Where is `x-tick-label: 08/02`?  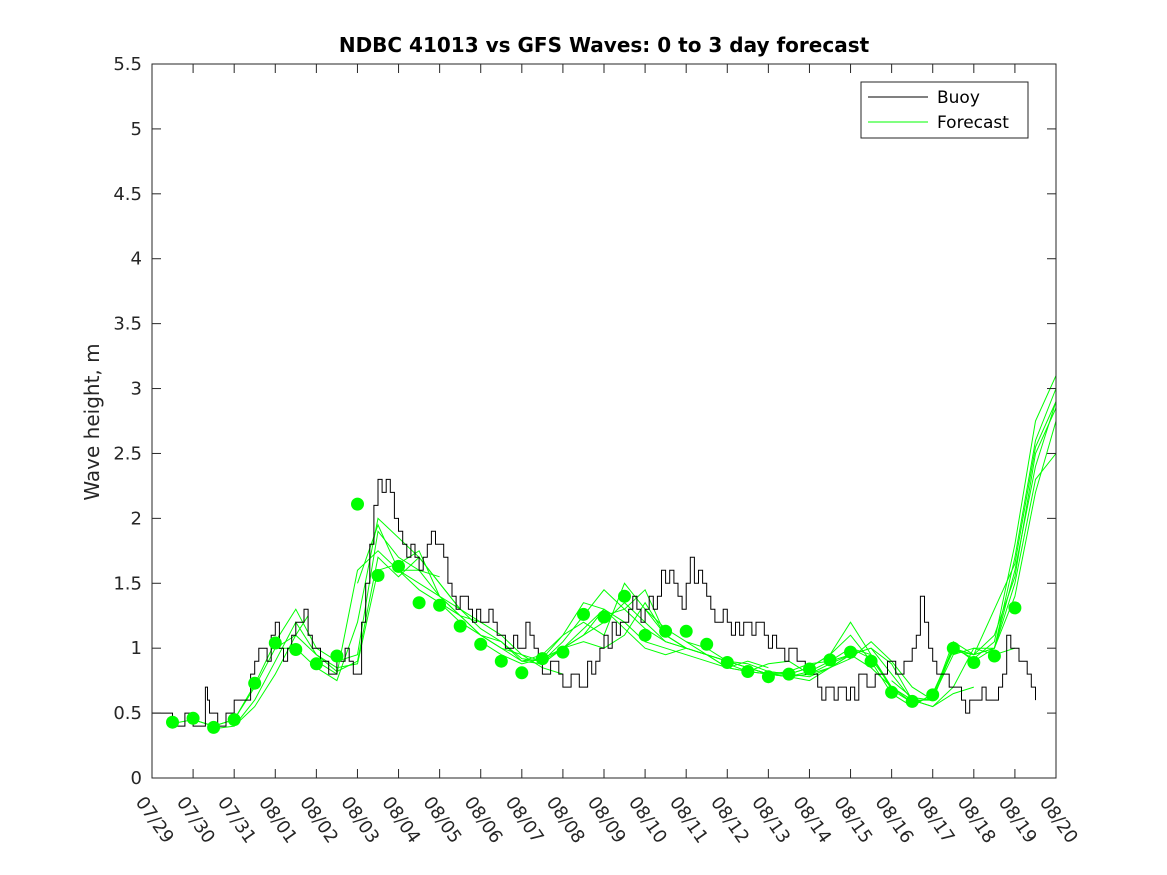 x-tick-label: 08/02 is located at coordinates (318, 820).